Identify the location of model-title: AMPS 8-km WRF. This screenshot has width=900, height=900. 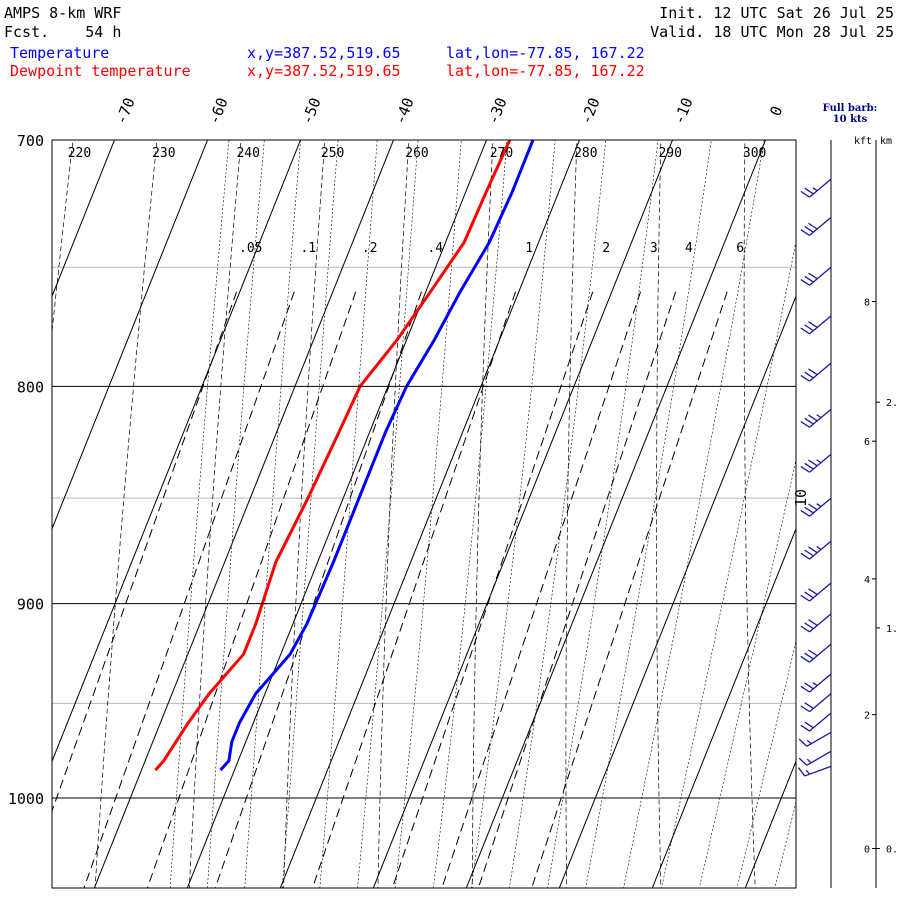
(63, 13).